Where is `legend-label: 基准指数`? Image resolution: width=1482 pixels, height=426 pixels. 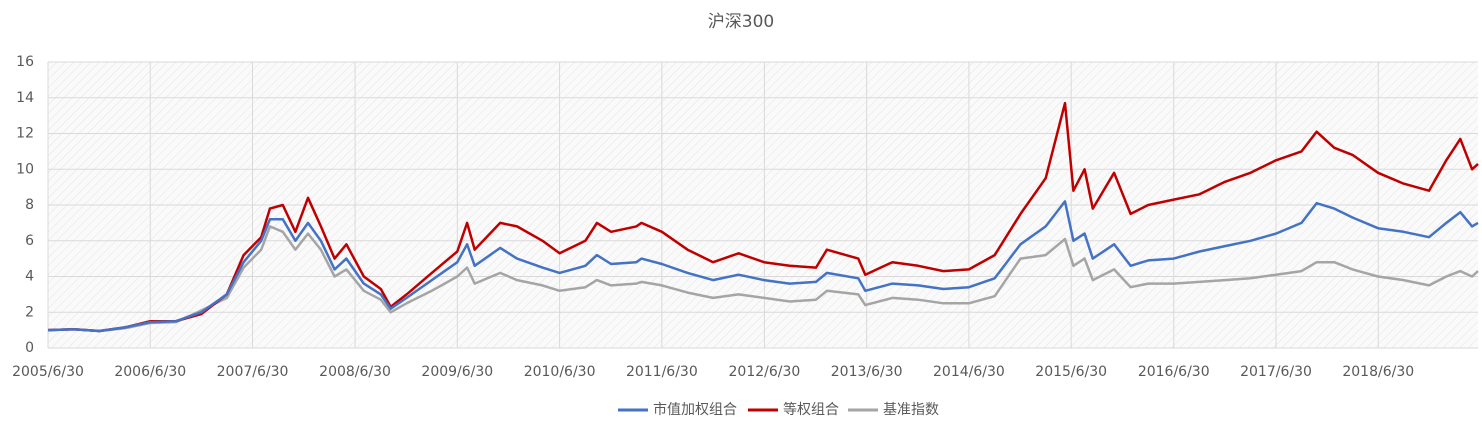 legend-label: 基准指数 is located at coordinates (911, 409).